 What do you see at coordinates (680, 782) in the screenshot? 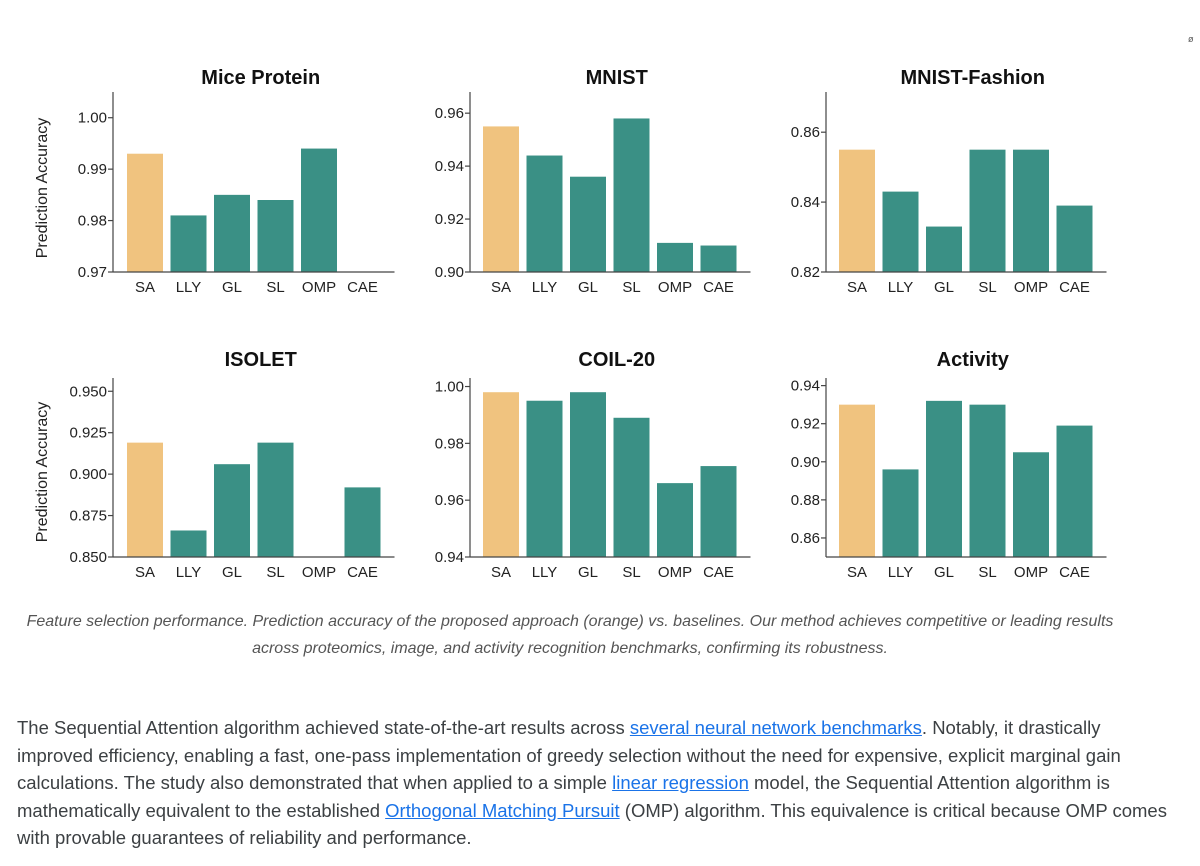
I see `link-linear-regression: linear regression` at bounding box center [680, 782].